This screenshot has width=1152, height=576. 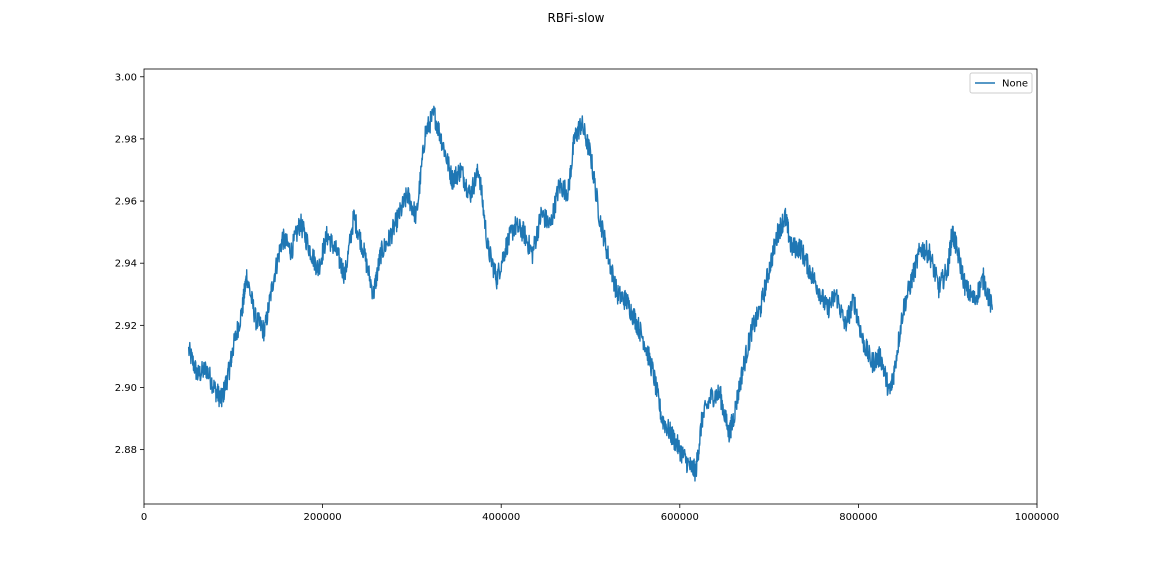 I want to click on y-axis: 2.88 2.90 2.92 2.94 2.96 2.98 3.00, so click(x=129, y=264).